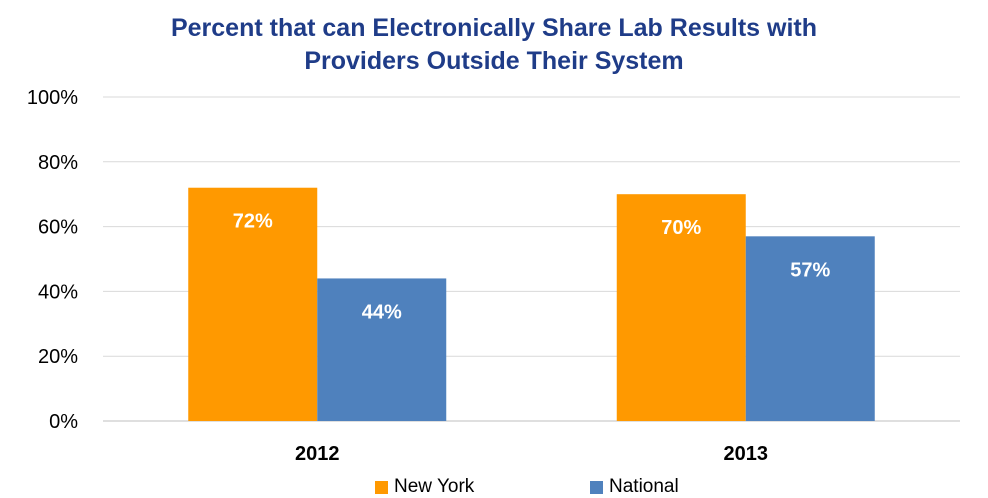  Describe the element at coordinates (63, 422) in the screenshot. I see `y-tick-label: 0%` at that location.